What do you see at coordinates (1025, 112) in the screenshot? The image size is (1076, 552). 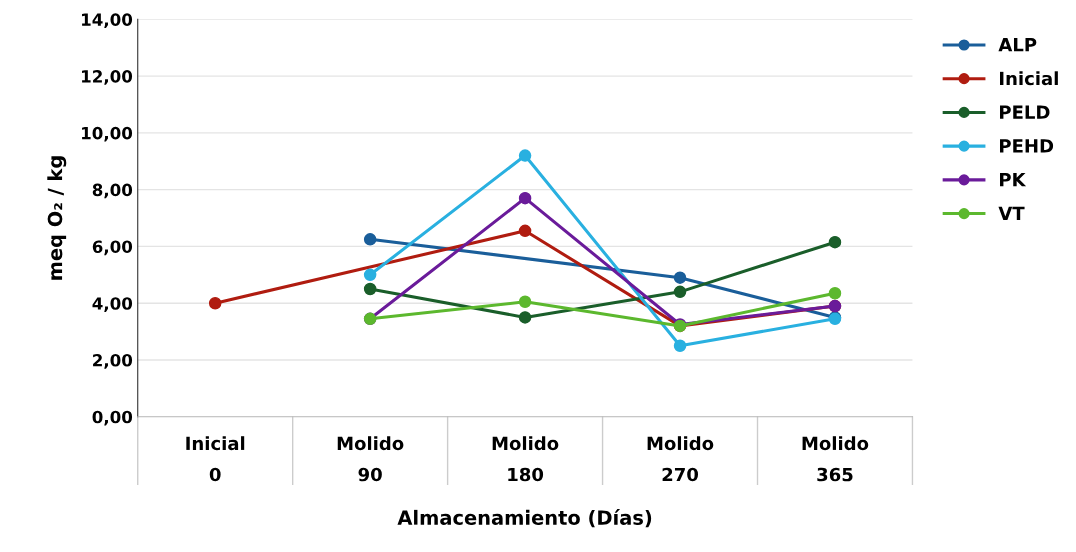 I see `legend-label: PELD` at bounding box center [1025, 112].